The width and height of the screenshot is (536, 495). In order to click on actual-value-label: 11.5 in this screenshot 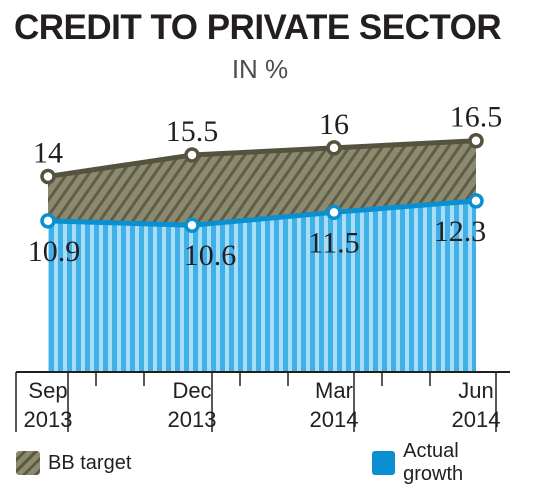, I will do `click(333, 242)`.